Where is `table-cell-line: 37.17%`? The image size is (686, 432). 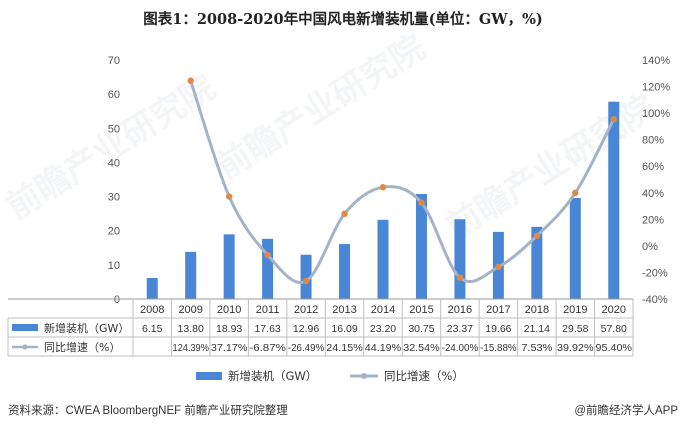
table-cell-line: 37.17% is located at coordinates (229, 348).